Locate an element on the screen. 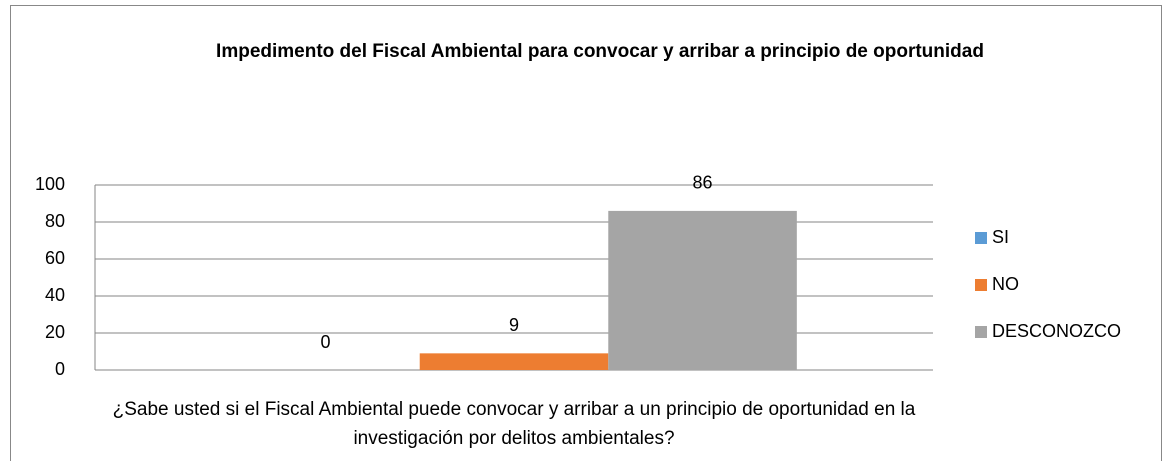 Image resolution: width=1165 pixels, height=461 pixels. y-tick-label: 40 is located at coordinates (55, 295).